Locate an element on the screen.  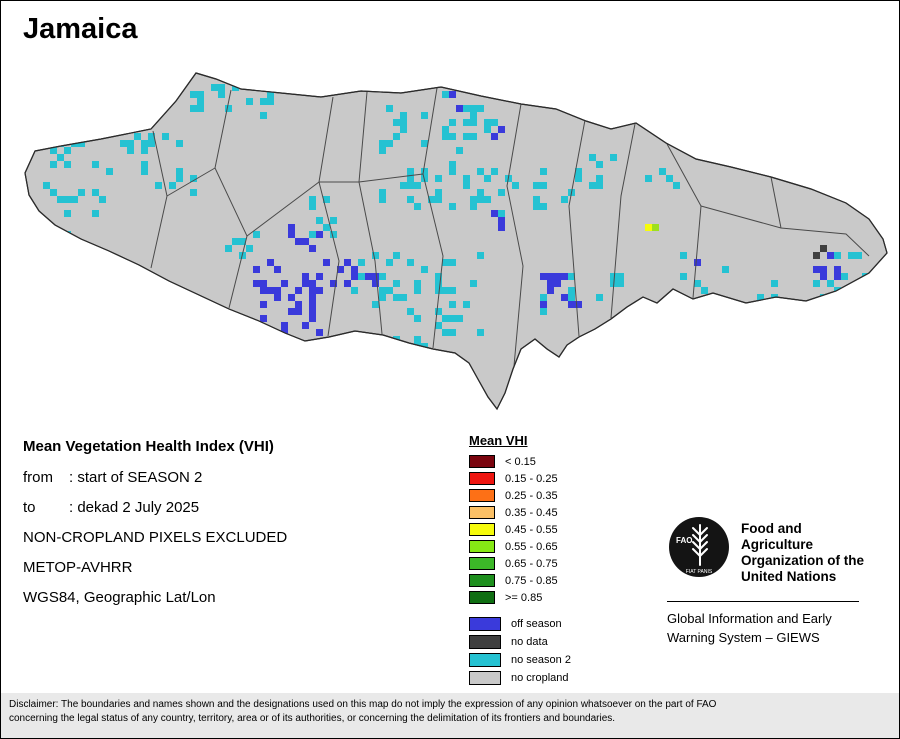
legend-label: >= 0.85 is located at coordinates (524, 597).